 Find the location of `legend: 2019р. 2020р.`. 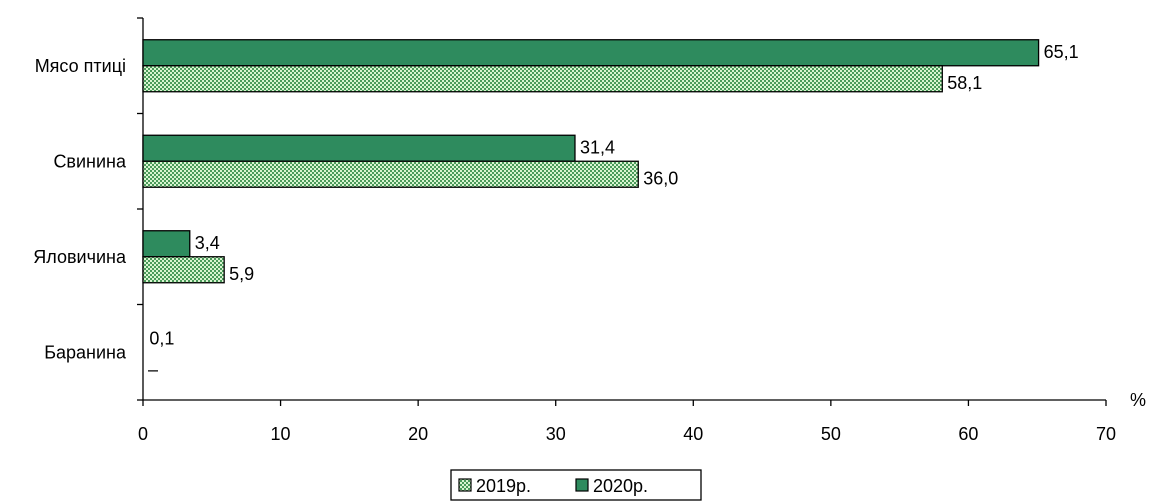

legend: 2019р. 2020р. is located at coordinates (576, 485).